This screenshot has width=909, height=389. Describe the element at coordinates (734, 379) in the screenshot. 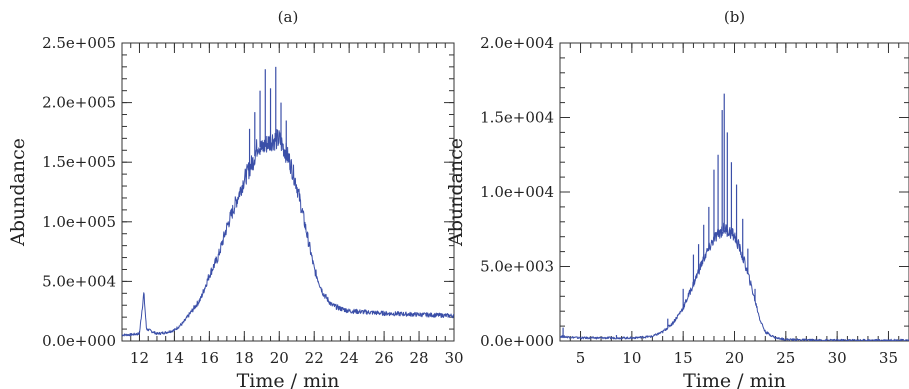

I see `x-axis-title-b: Time / min` at that location.